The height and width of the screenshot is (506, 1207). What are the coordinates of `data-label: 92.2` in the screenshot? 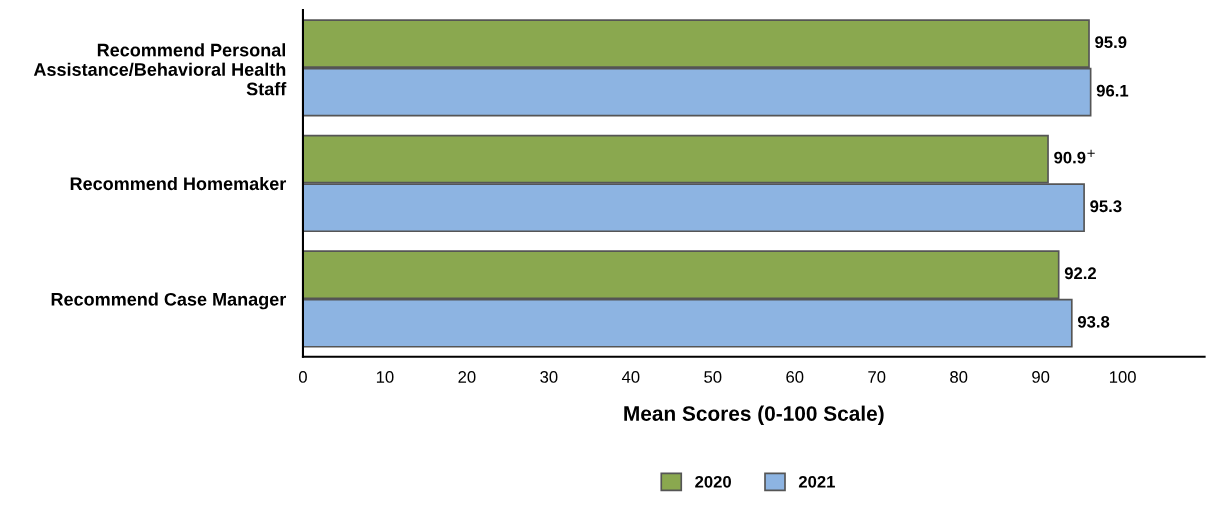 It's located at (1080, 273).